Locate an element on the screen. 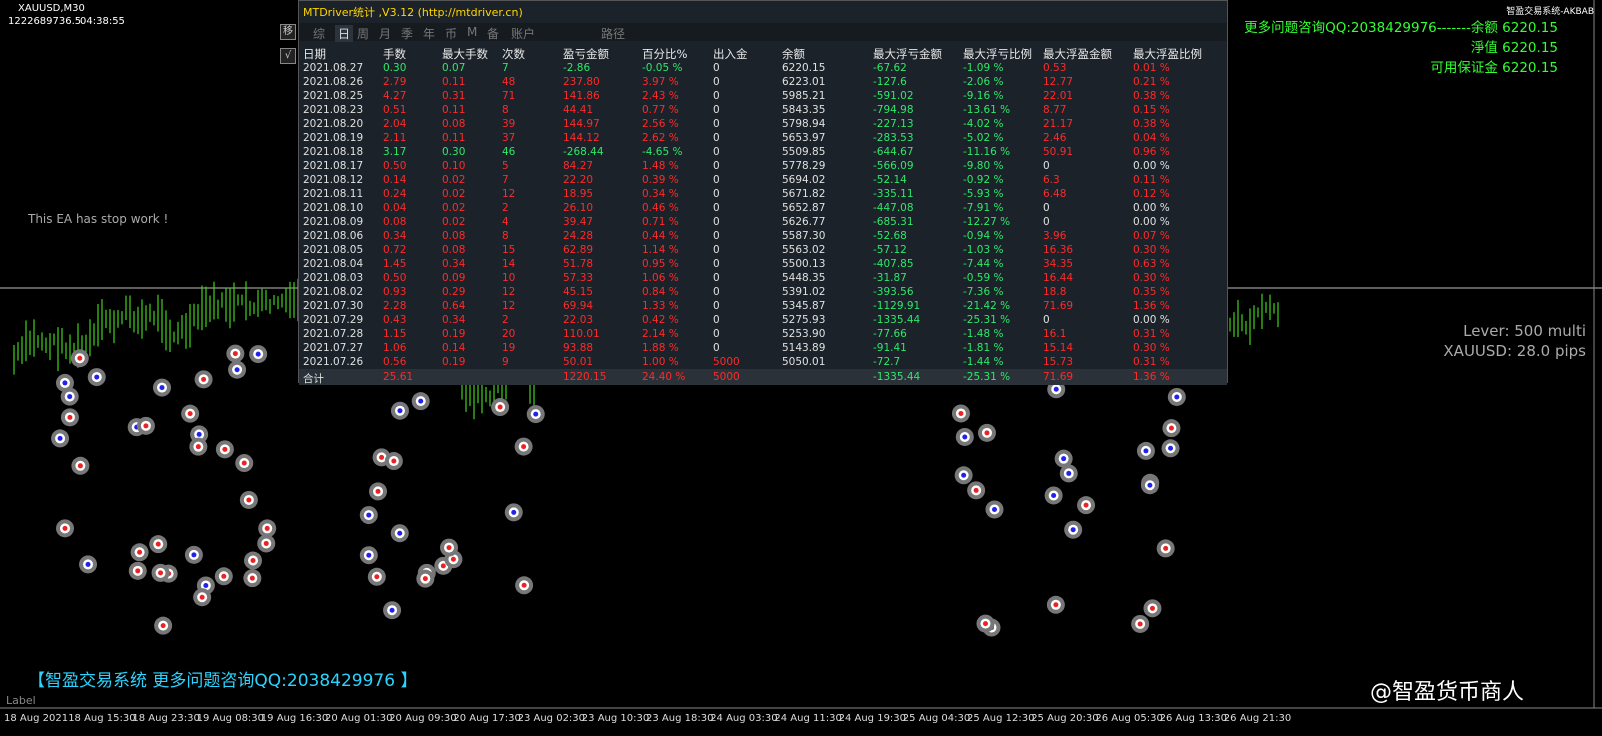 The image size is (1602, 736). table-cell: 2.28 is located at coordinates (395, 306).